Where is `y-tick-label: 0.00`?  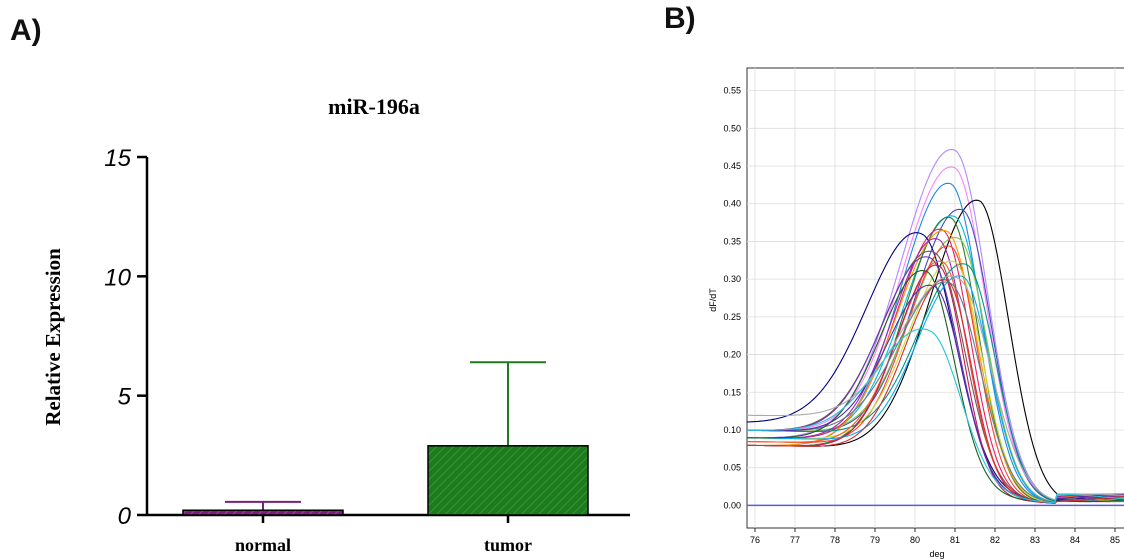 y-tick-label: 0.00 is located at coordinates (732, 505).